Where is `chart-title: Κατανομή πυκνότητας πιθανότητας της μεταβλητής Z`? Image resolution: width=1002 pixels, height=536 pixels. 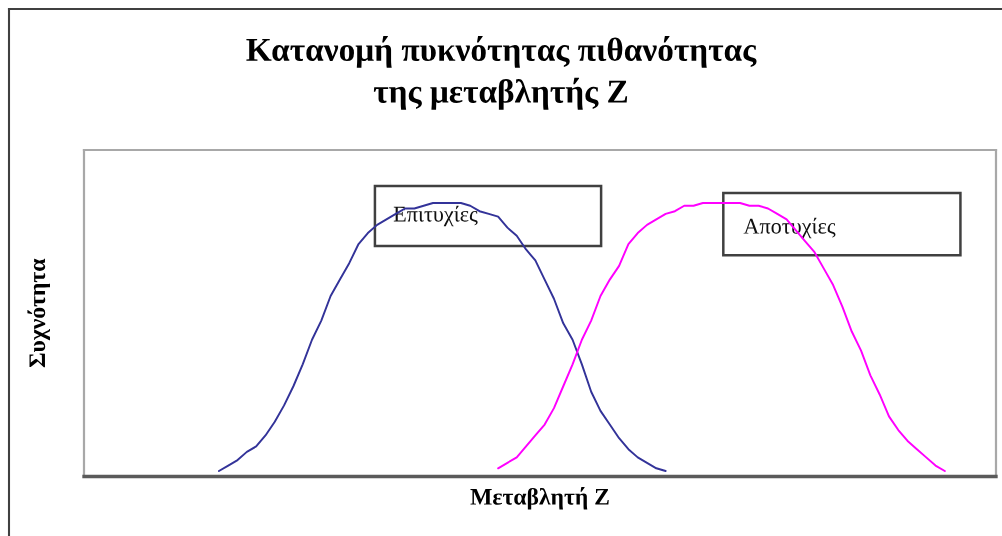
chart-title: Κατανομή πυκνότητας πιθανότητας της μεταβλητής Z is located at coordinates (501, 73).